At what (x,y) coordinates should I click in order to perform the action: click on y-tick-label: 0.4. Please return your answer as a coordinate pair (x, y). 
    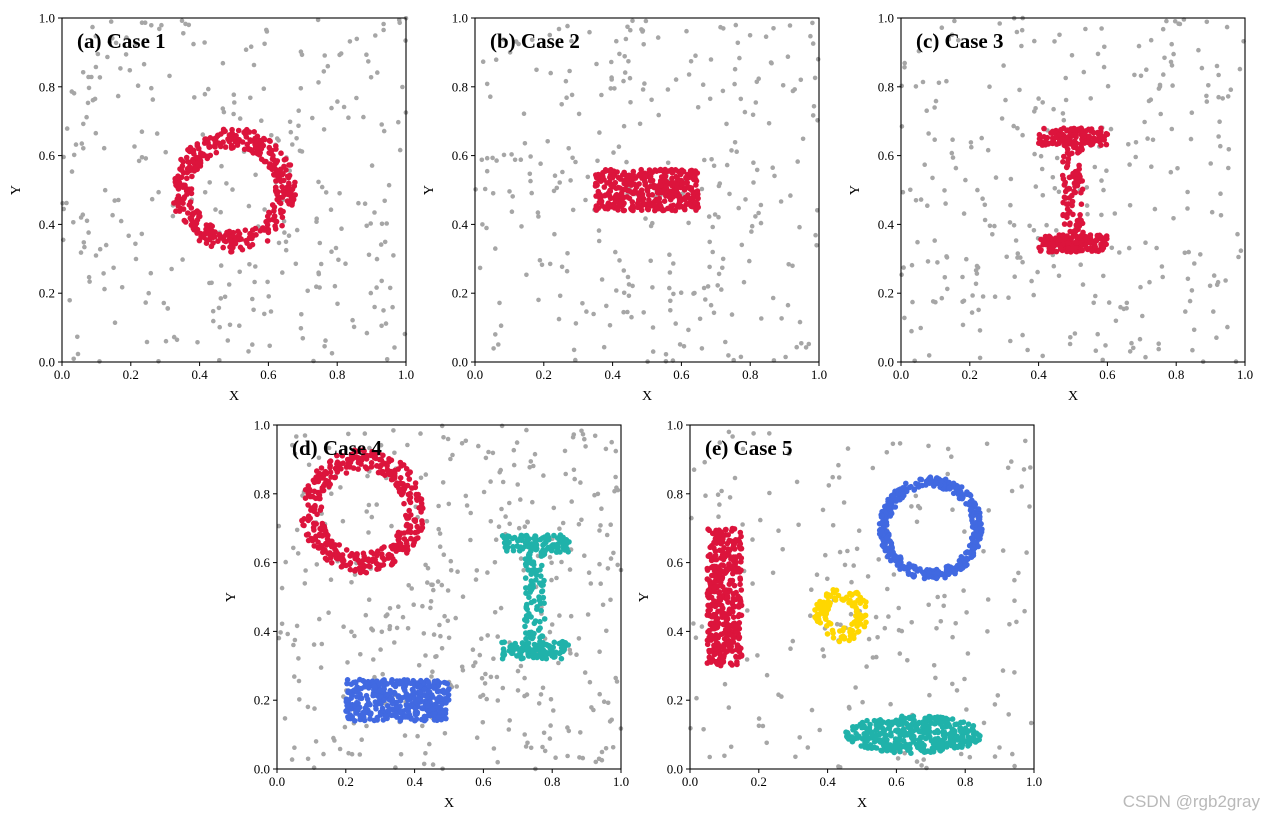
    Looking at the image, I should click on (262, 631).